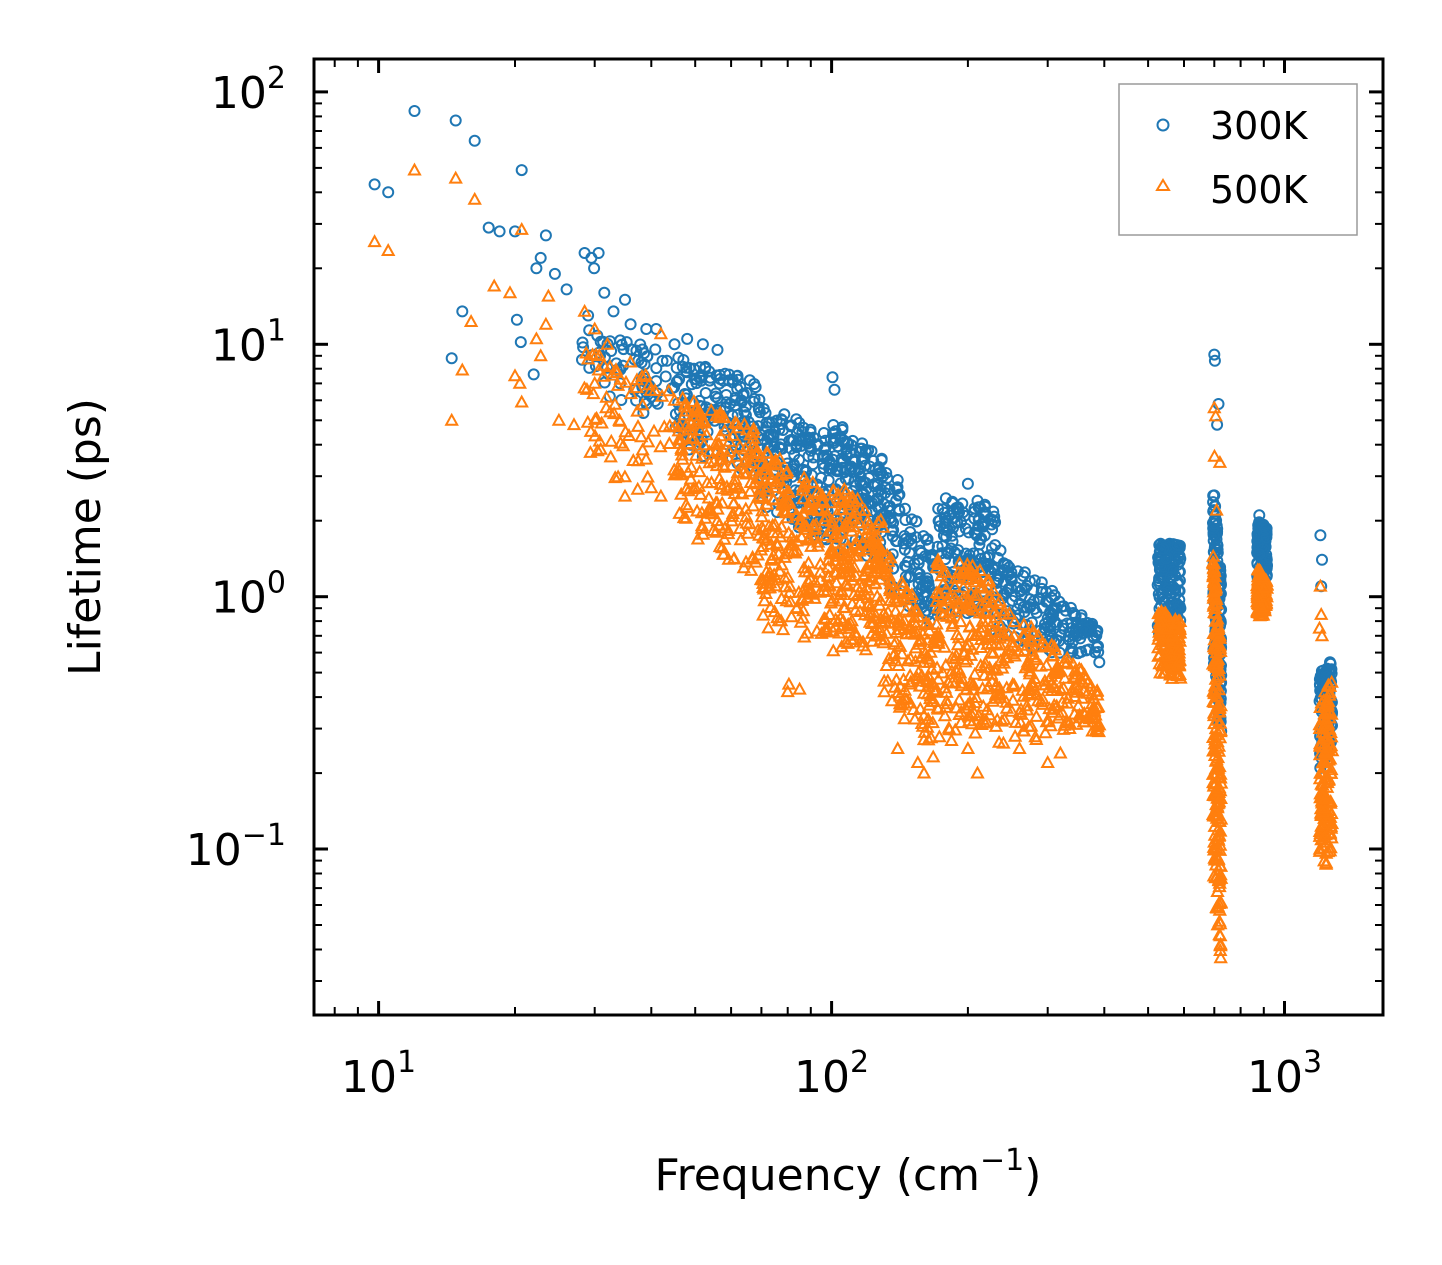  What do you see at coordinates (1238, 159) in the screenshot?
I see `legend-frame` at bounding box center [1238, 159].